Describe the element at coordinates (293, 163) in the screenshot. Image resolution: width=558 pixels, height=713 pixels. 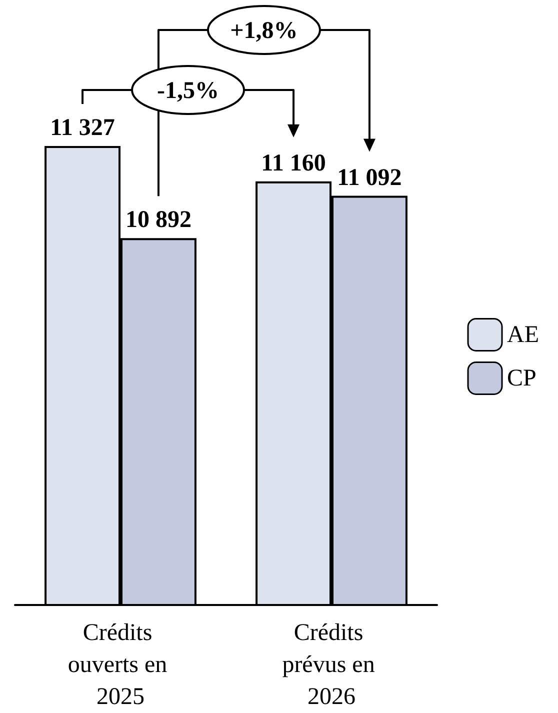
I see `data-label: 11 160` at that location.